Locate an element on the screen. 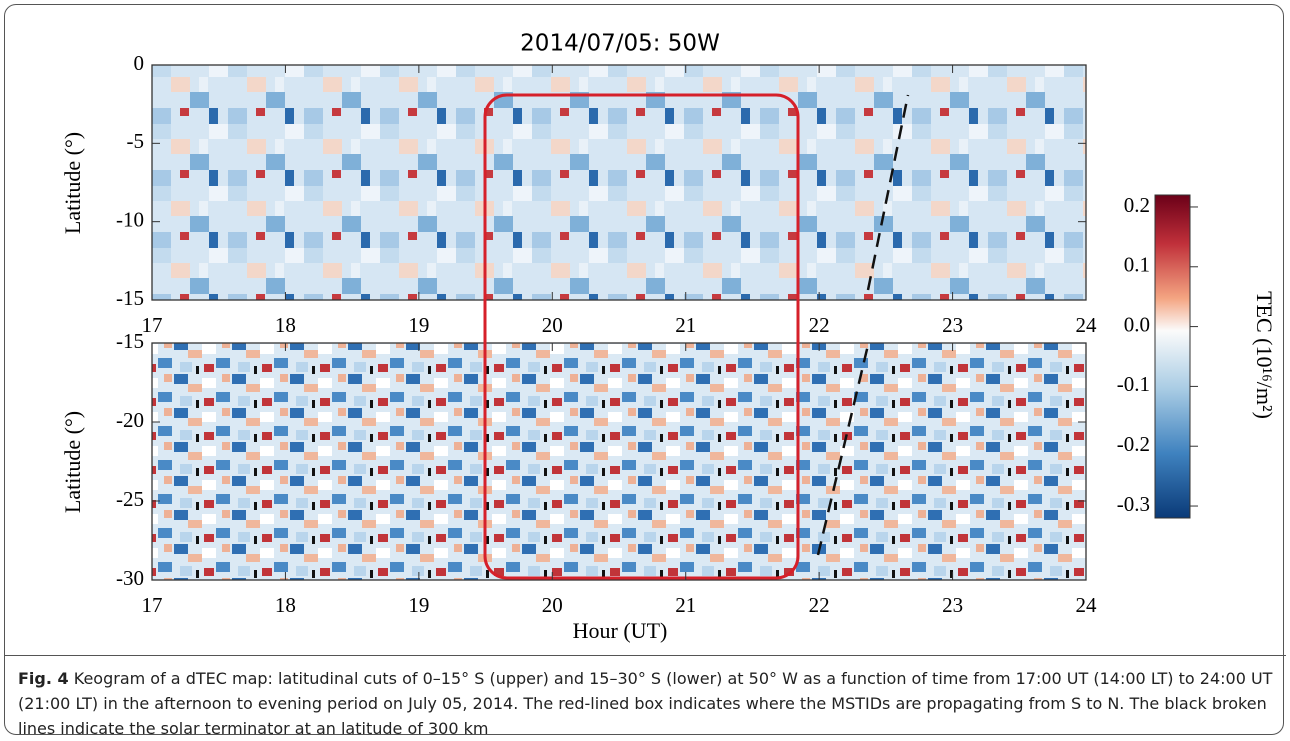 The image size is (1290, 741). colorbar-label: TEC (10¹⁶/m²) is located at coordinates (1264, 355).